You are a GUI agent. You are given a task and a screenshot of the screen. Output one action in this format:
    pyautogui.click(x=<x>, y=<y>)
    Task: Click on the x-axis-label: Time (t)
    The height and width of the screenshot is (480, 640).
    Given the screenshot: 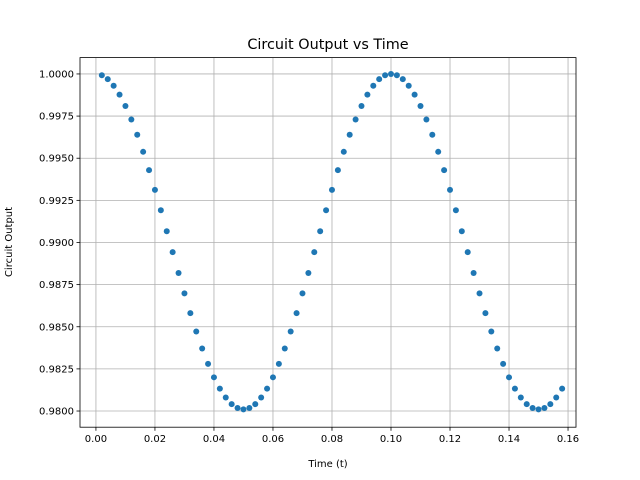 What is the action you would take?
    pyautogui.click(x=327, y=464)
    